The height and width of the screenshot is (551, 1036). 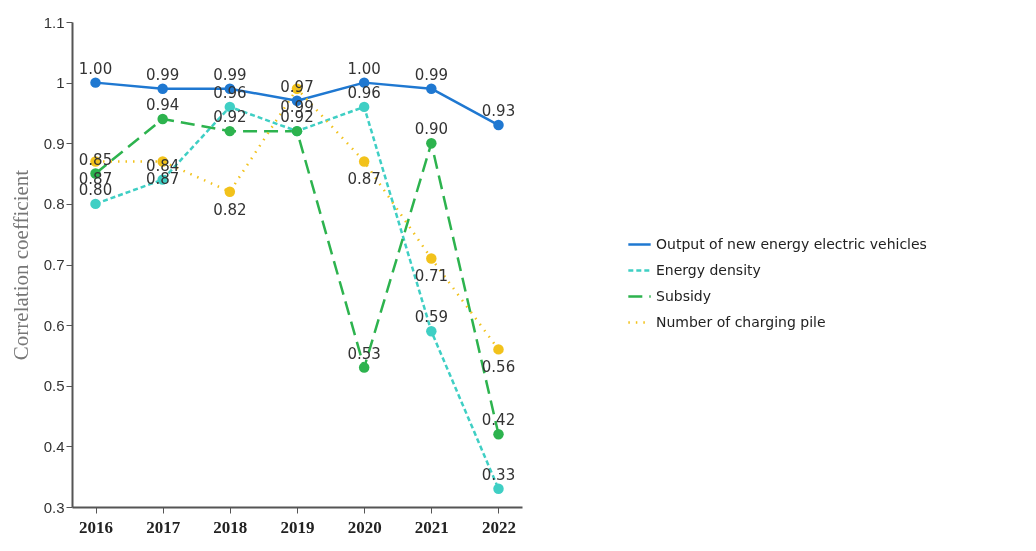 I want to click on x-tick-label: 2020, so click(x=364, y=527).